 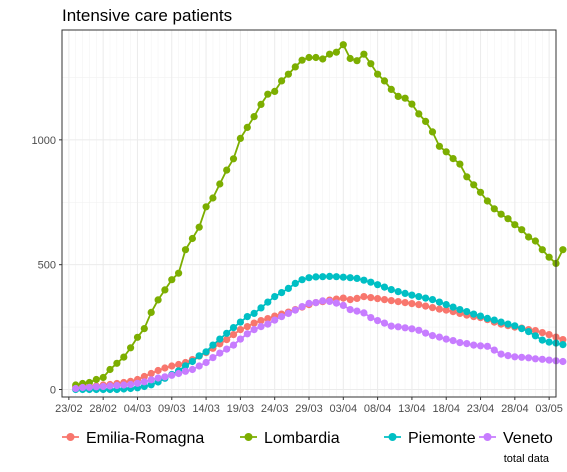 I want to click on legend: Emilia-Romagna Lombardia Piemonte Veneto, so click(x=307, y=438).